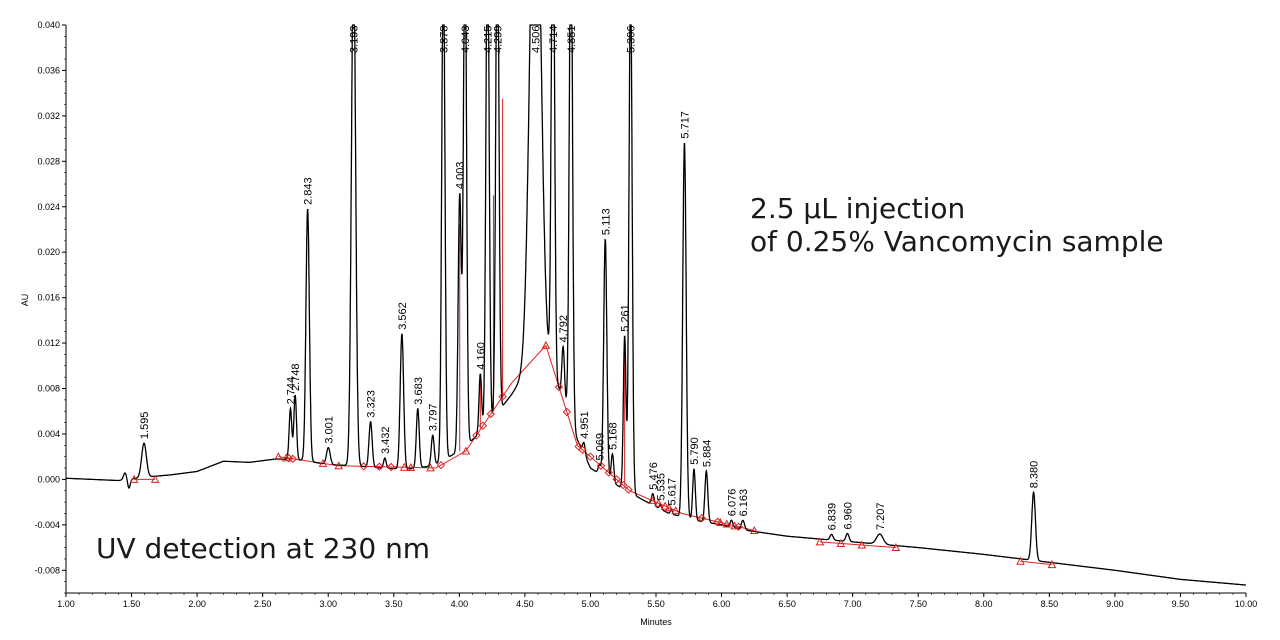  I want to click on peak-label: 5.069, so click(601, 447).